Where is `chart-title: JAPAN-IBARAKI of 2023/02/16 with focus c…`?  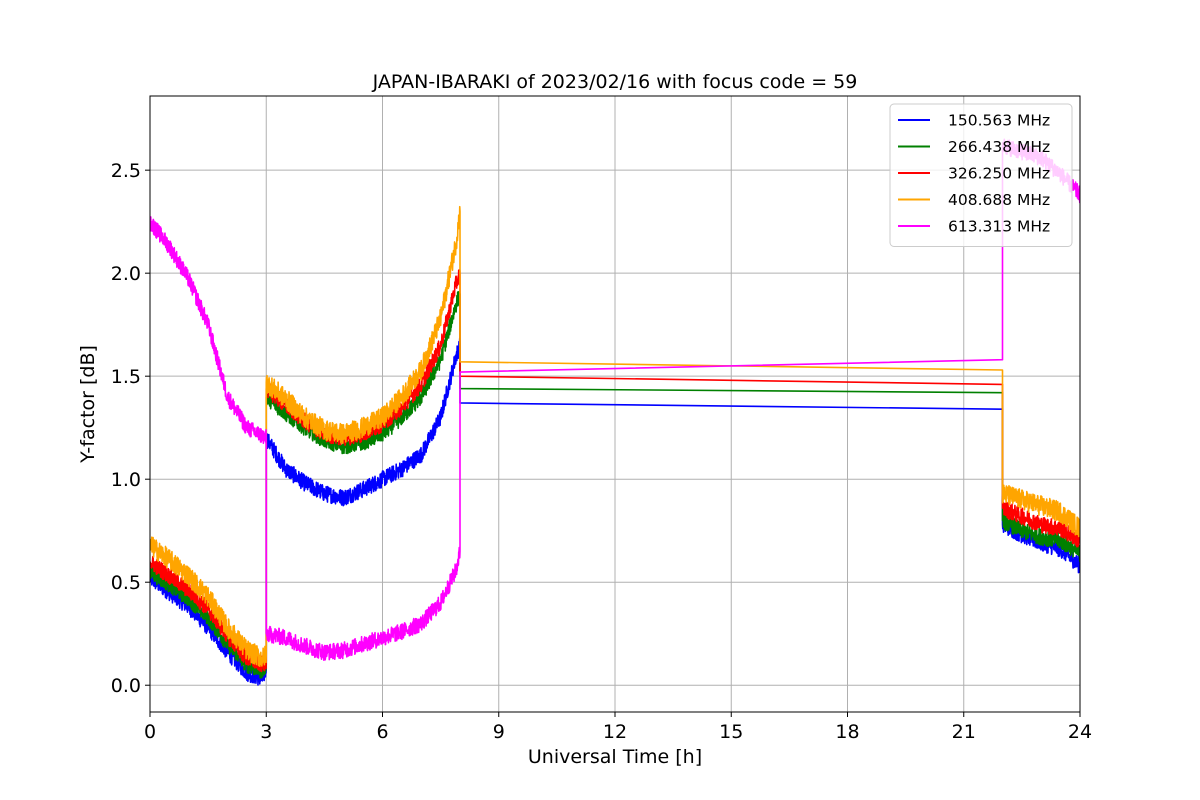
chart-title: JAPAN-IBARAKI of 2023/02/16 with focus c… is located at coordinates (615, 82).